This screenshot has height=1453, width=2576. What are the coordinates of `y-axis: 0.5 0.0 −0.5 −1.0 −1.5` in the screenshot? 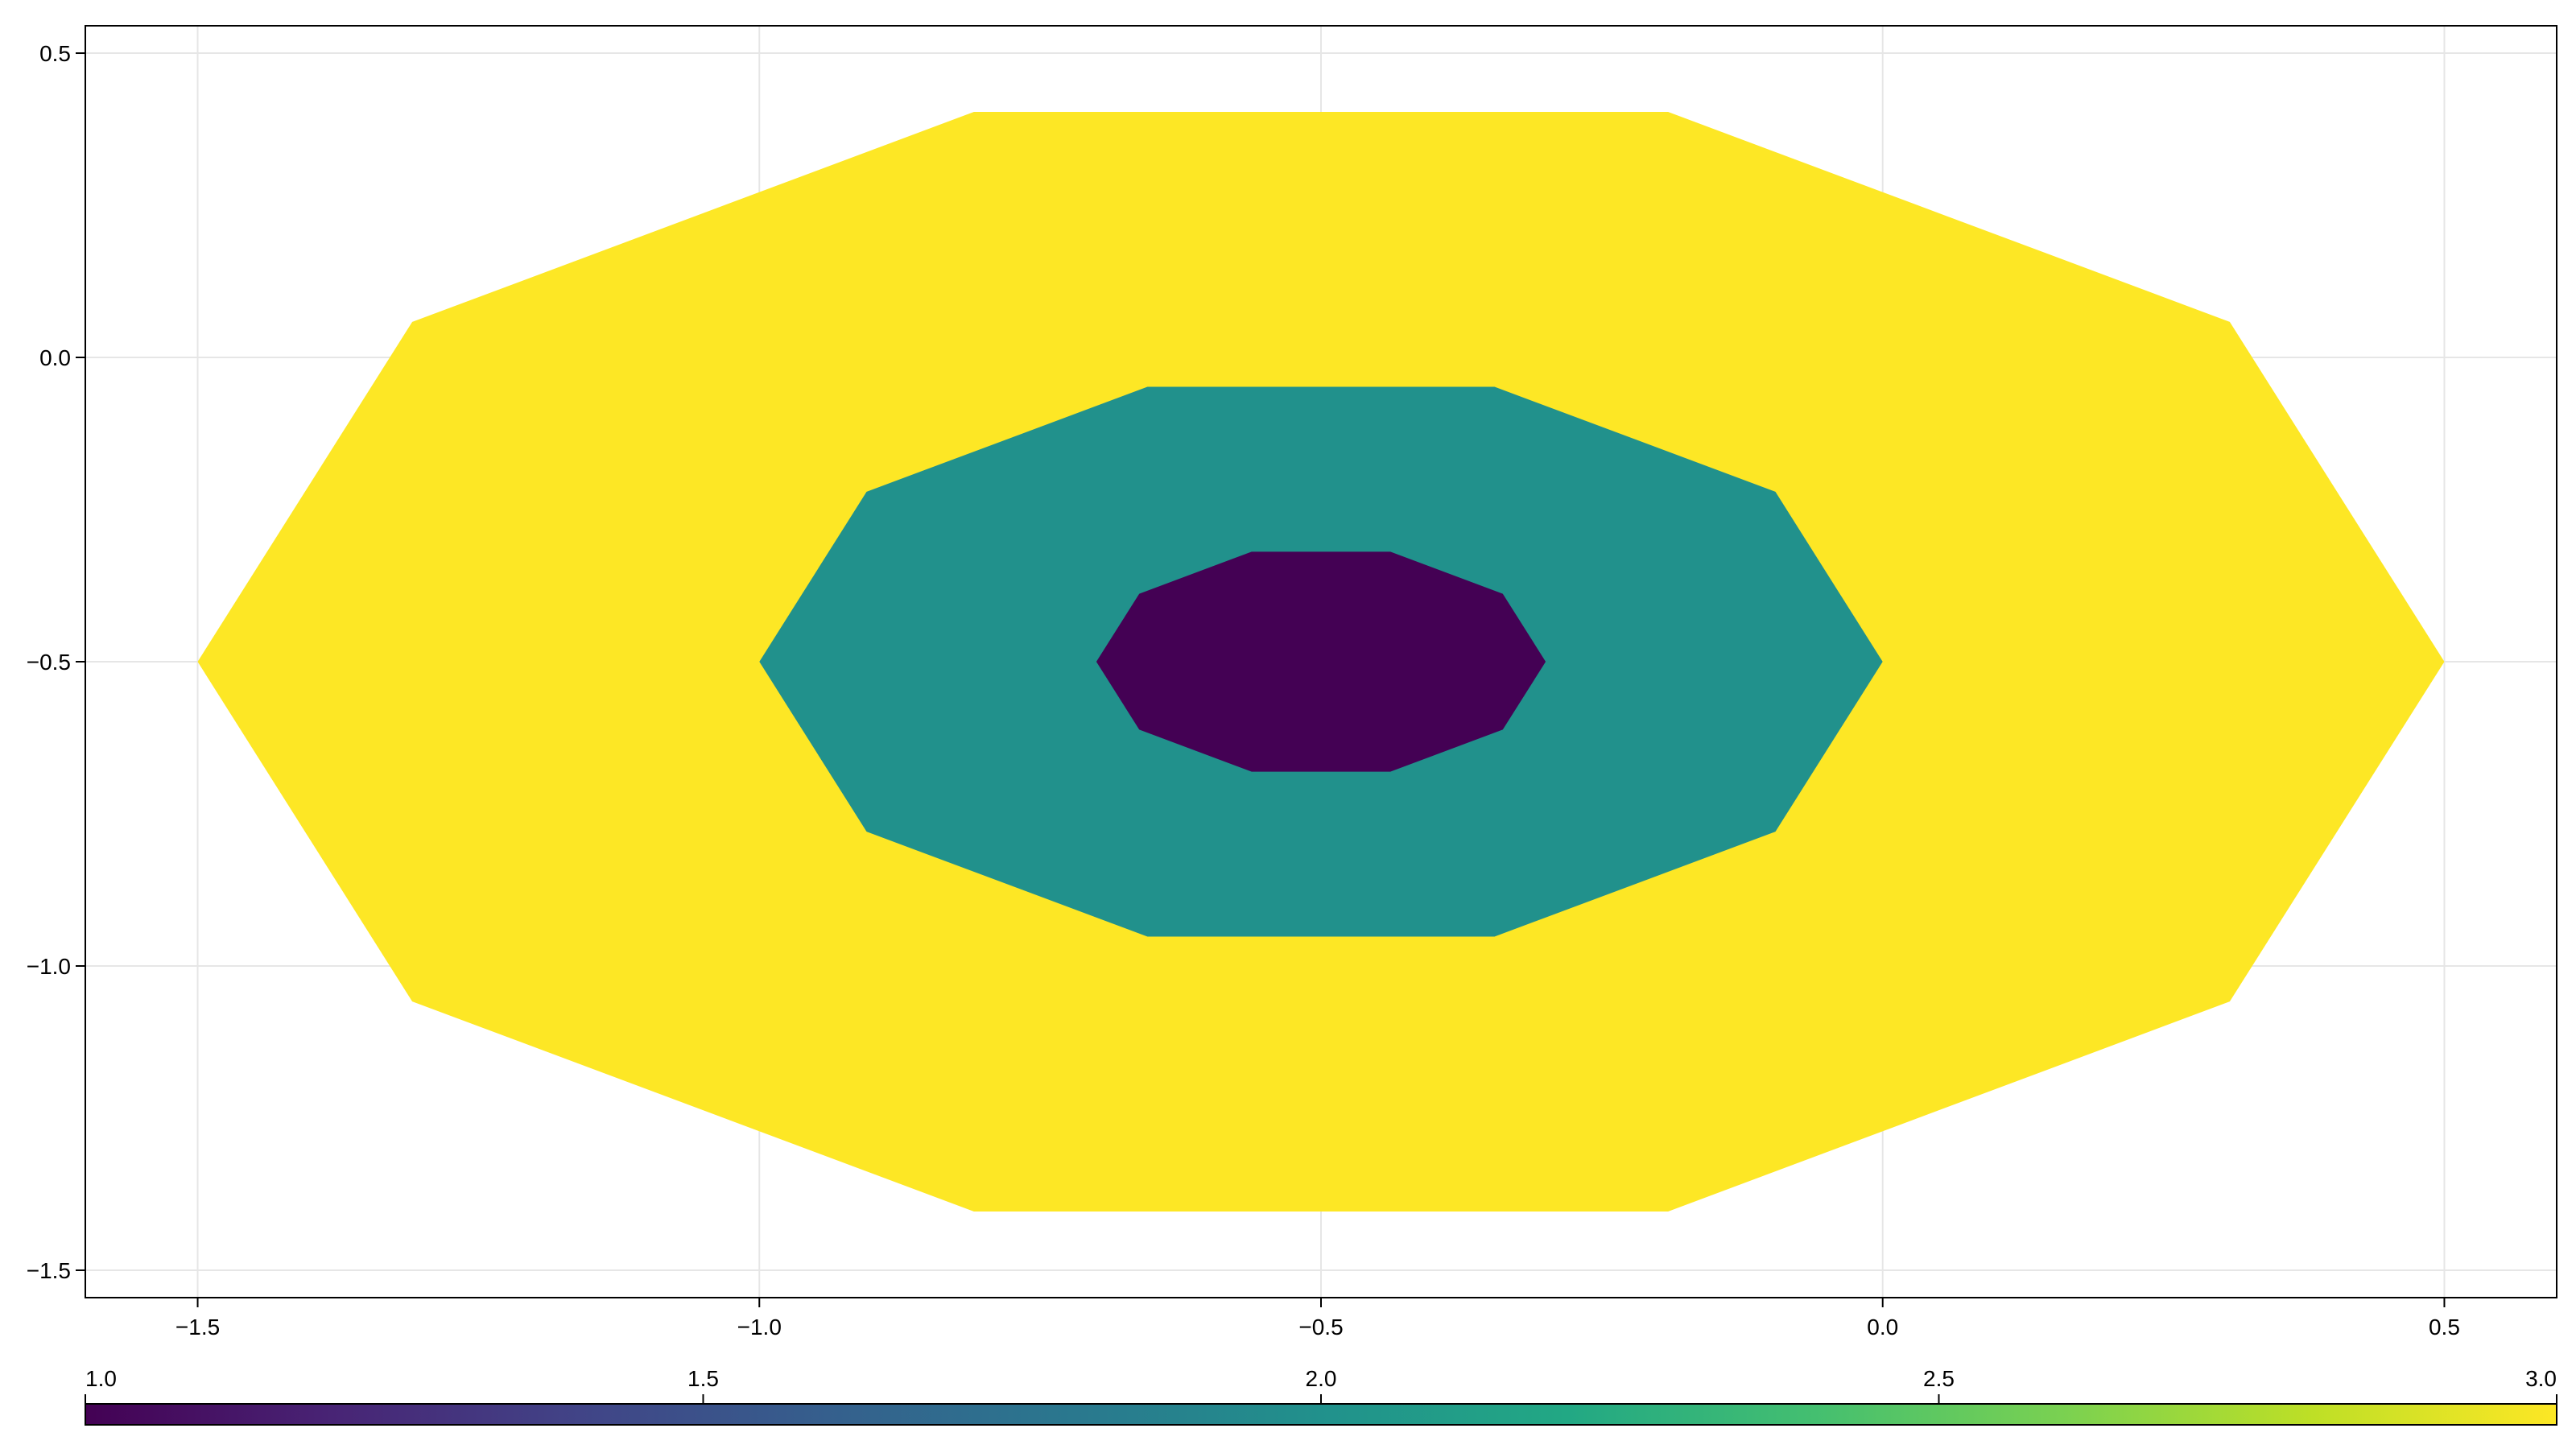 It's located at (56, 662).